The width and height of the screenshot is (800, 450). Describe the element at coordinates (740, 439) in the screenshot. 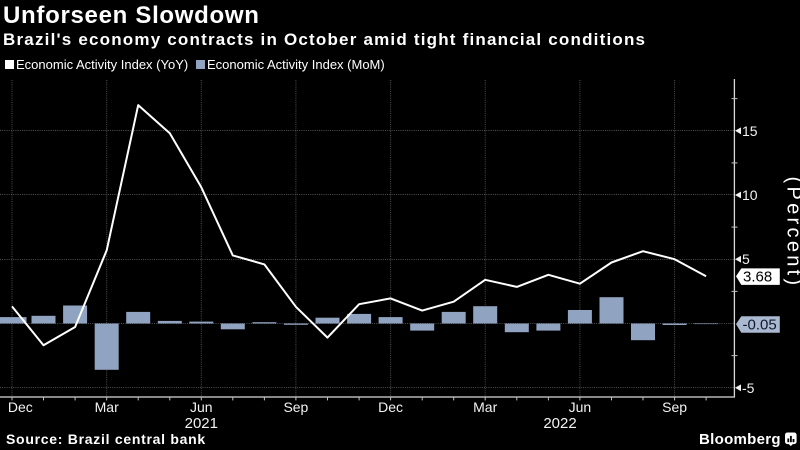

I see `svg-text: Bloomberg` at that location.